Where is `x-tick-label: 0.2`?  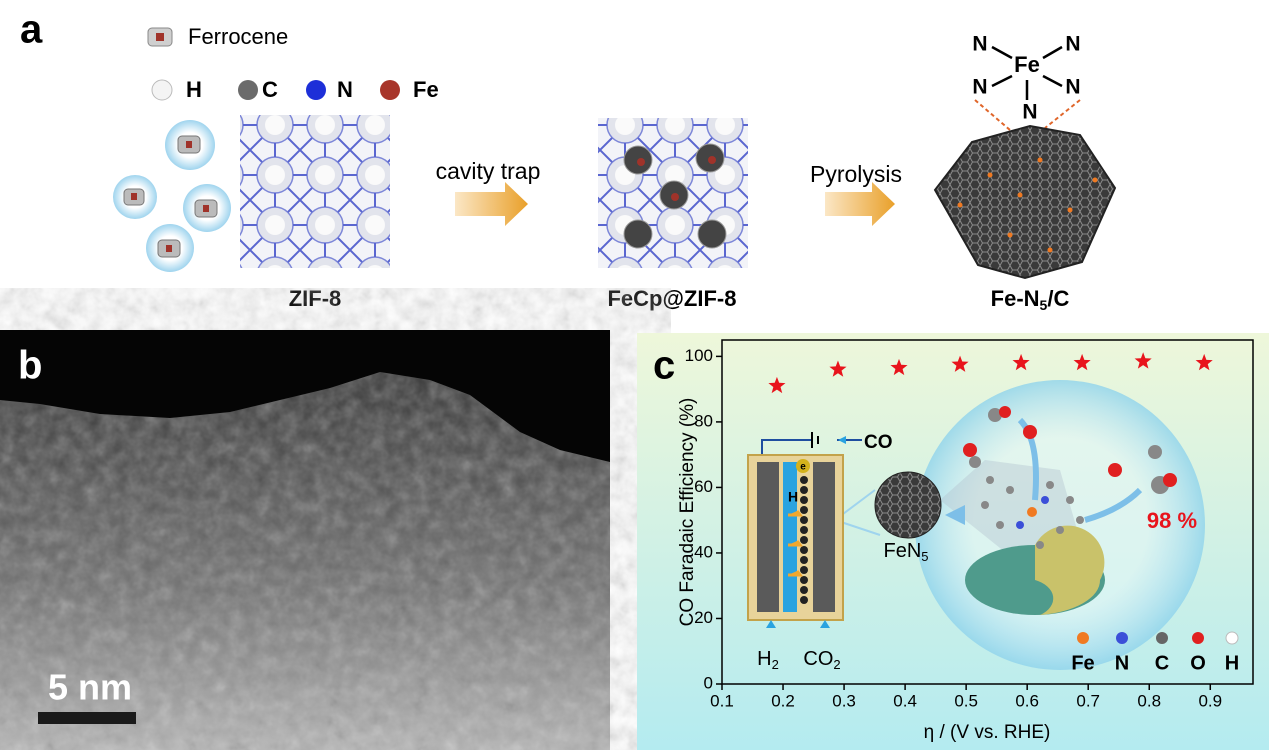 x-tick-label: 0.2 is located at coordinates (783, 700).